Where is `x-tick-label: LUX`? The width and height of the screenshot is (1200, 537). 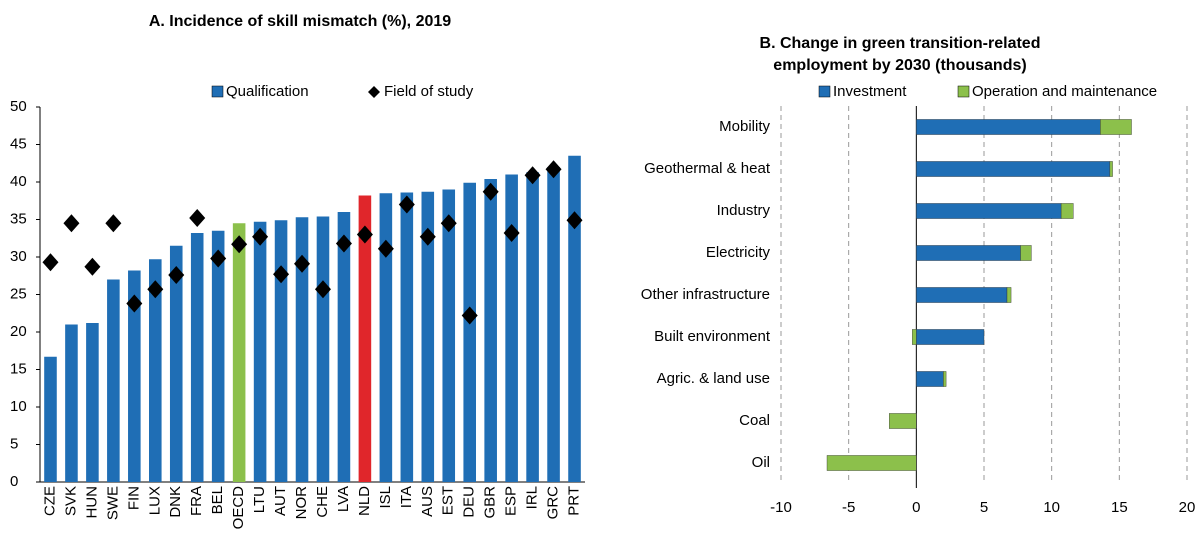
x-tick-label: LUX is located at coordinates (154, 500).